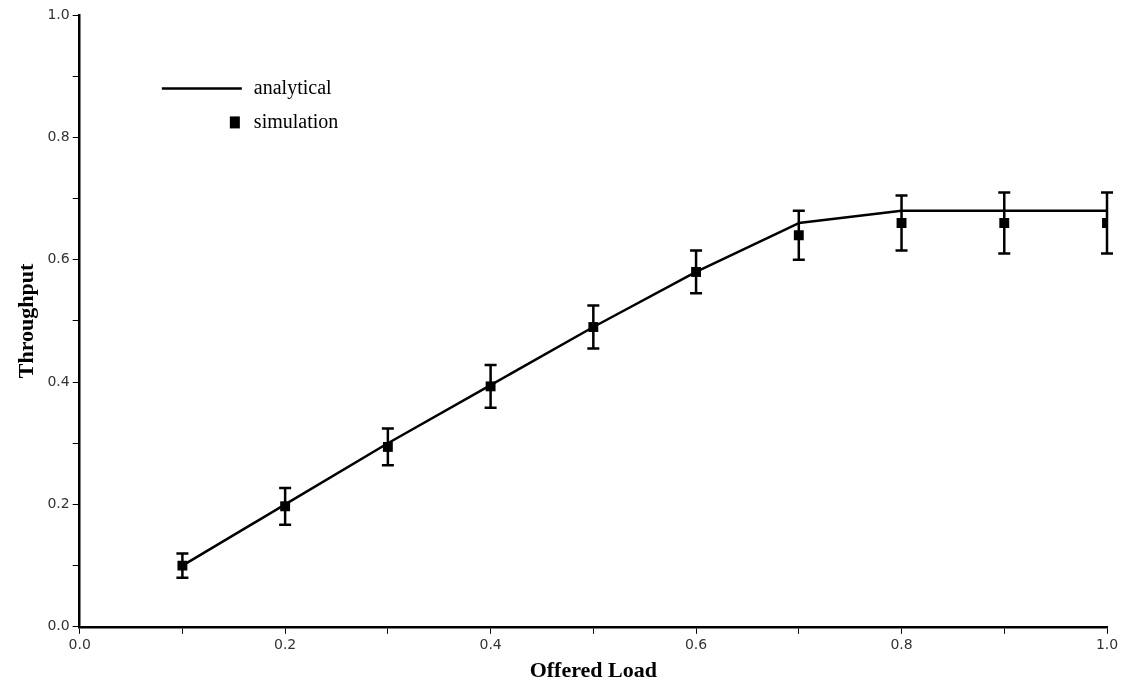  What do you see at coordinates (58, 13) in the screenshot?
I see `y-tick-label: 1.0` at bounding box center [58, 13].